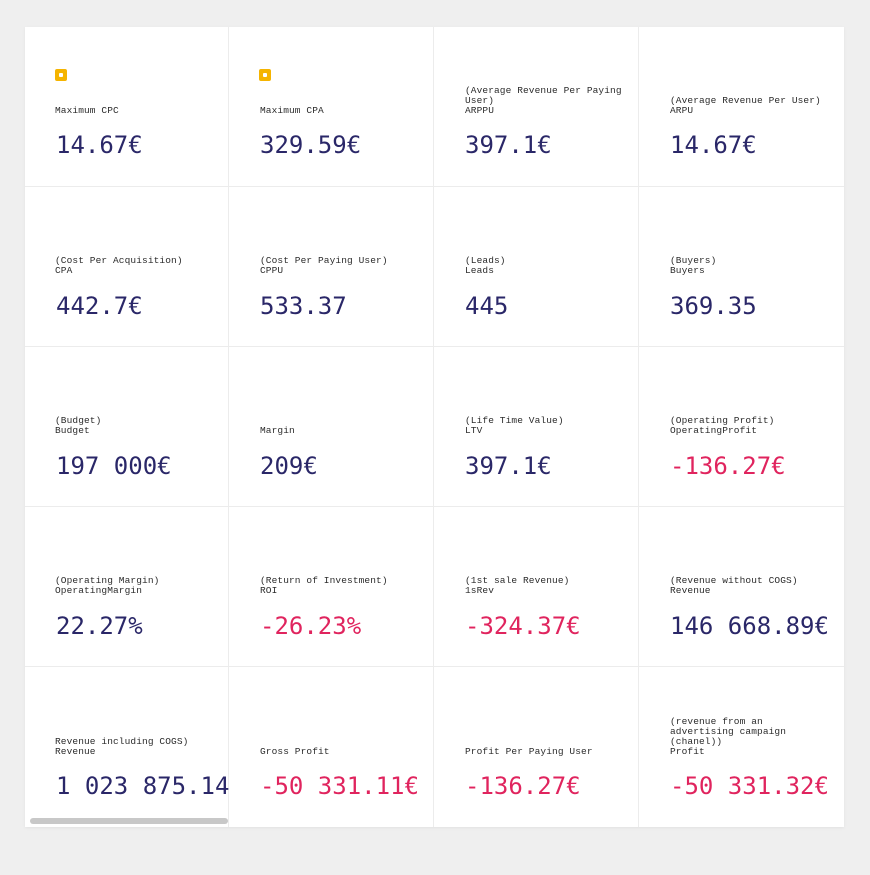  Describe the element at coordinates (339, 786) in the screenshot. I see `metric-value: -50 331.11€` at that location.